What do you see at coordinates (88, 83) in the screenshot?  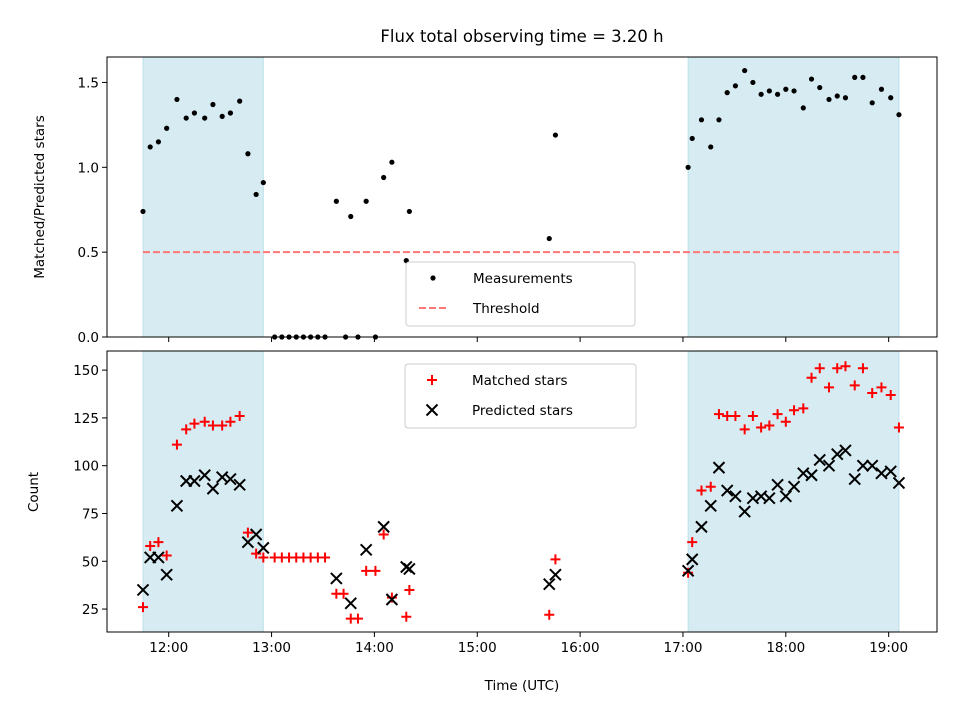 I see `top-y-tick-label: 1.5` at bounding box center [88, 83].